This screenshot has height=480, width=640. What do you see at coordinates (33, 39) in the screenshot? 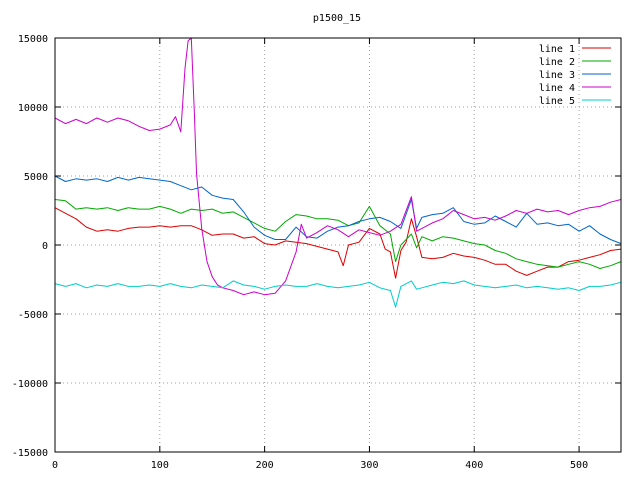
I see `y-tick-label: 15000` at bounding box center [33, 39].